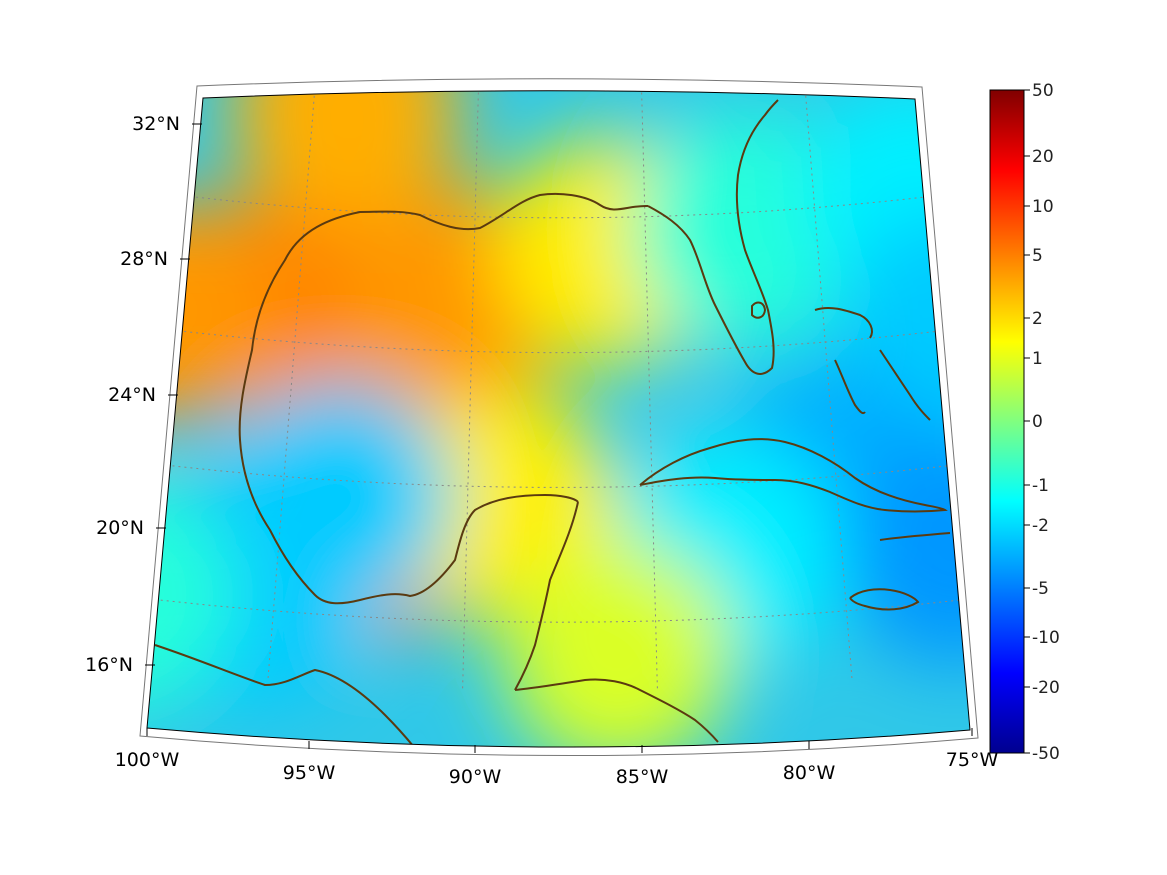 This screenshot has height=875, width=1167. What do you see at coordinates (338, 497) in the screenshot?
I see `field-blob-campeche-blue` at bounding box center [338, 497].